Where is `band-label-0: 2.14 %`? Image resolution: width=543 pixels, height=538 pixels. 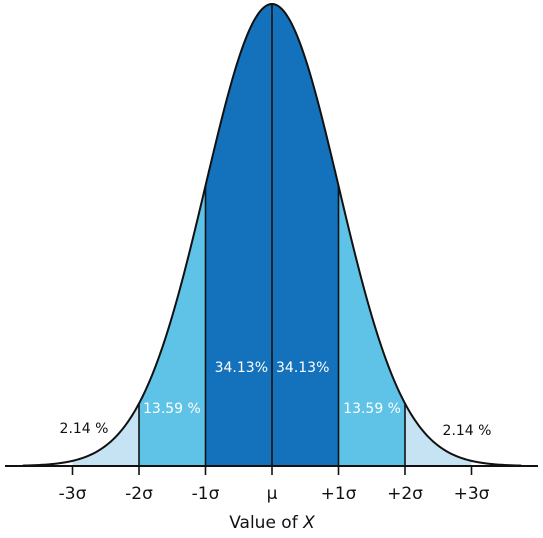 band-label-0: 2.14 % is located at coordinates (84, 429).